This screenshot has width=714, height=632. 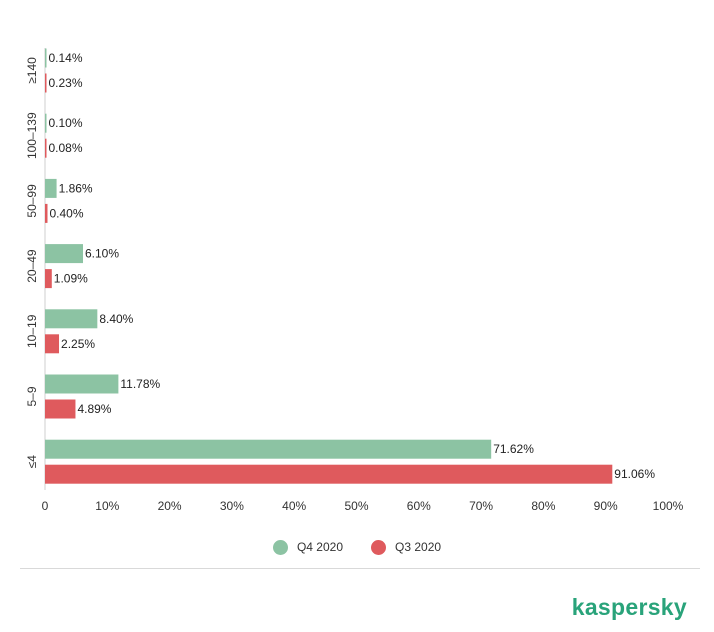 I want to click on x-tick-label: 10%, so click(x=107, y=506).